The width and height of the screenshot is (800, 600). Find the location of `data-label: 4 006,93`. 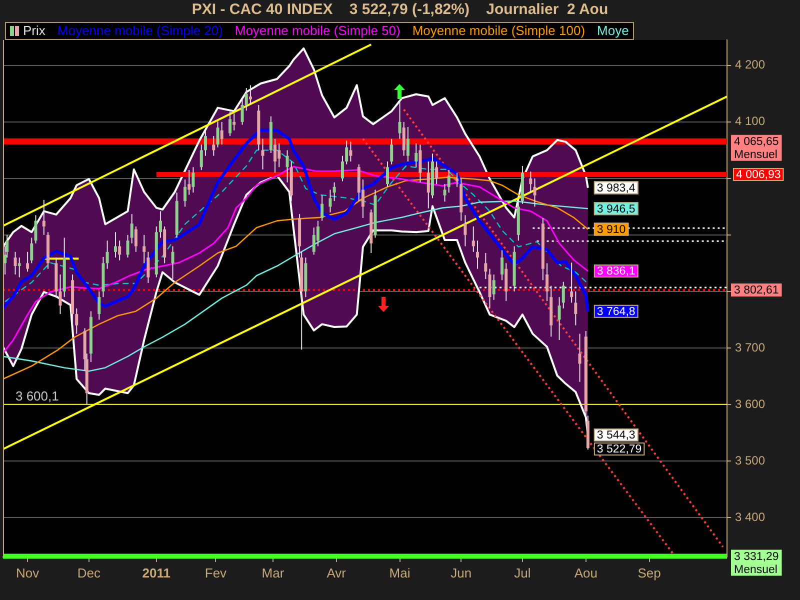

data-label: 4 006,93 is located at coordinates (758, 175).